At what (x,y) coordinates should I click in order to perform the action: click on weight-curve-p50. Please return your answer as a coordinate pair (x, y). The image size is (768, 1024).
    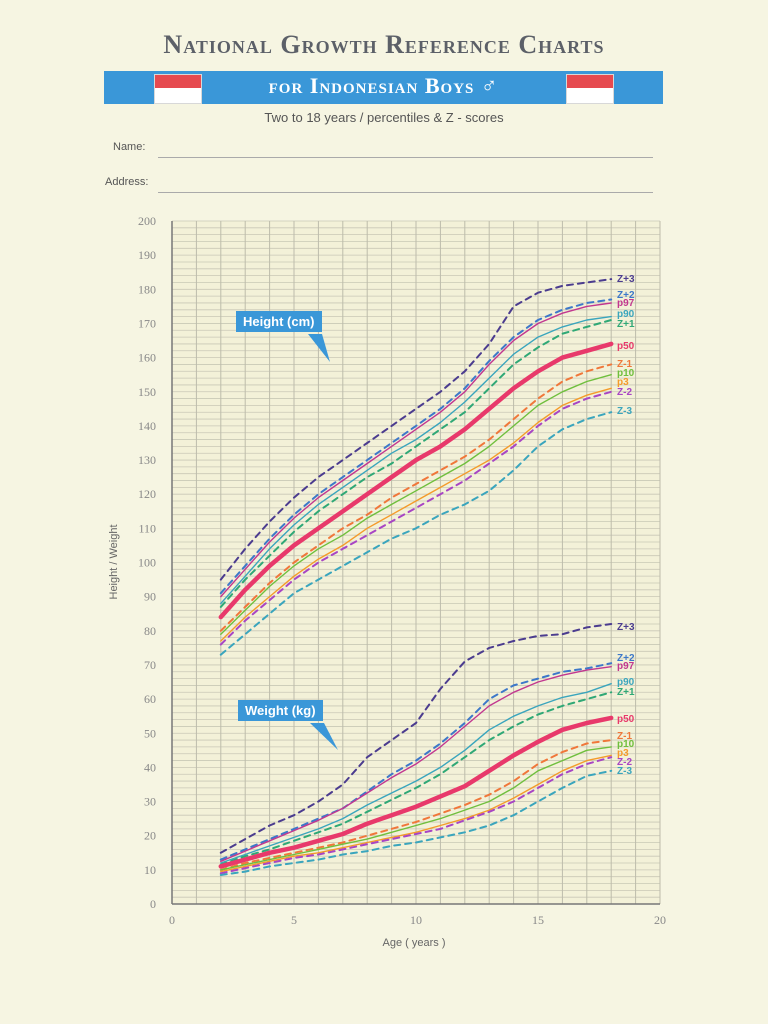
    Looking at the image, I should click on (416, 792).